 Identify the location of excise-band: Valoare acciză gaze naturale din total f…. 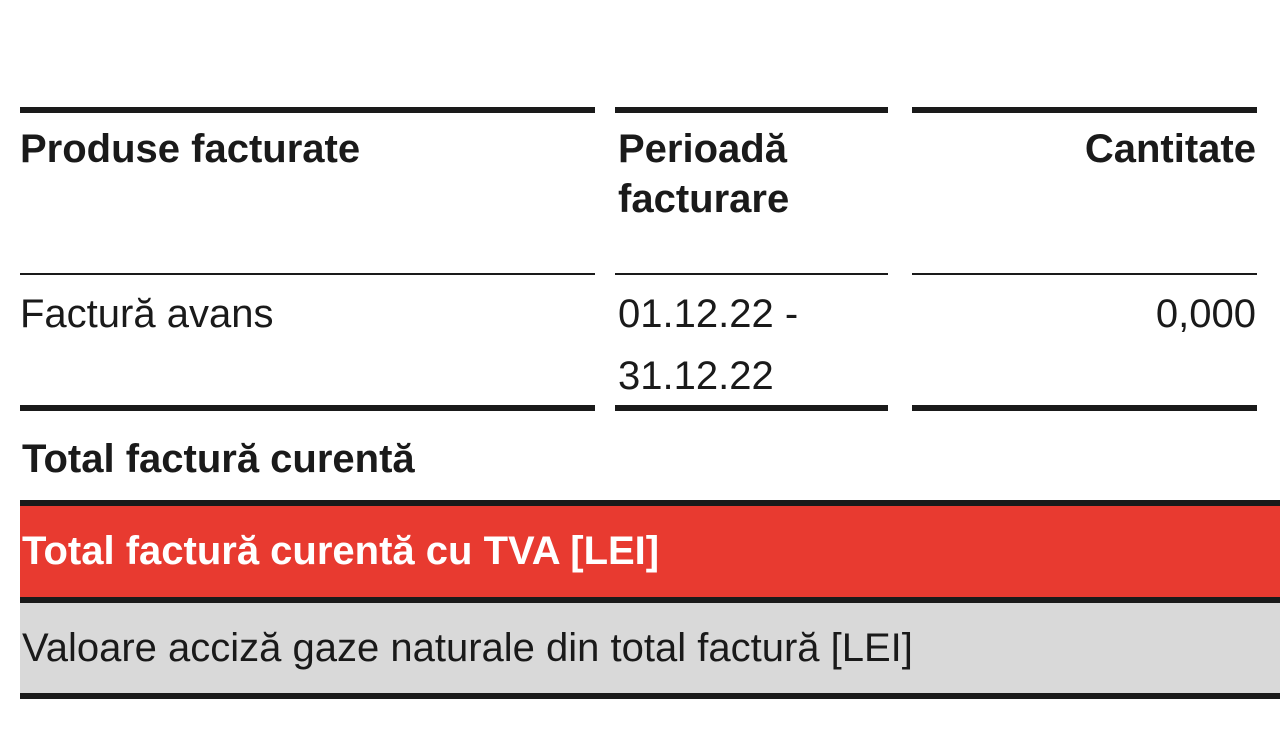
(650, 648).